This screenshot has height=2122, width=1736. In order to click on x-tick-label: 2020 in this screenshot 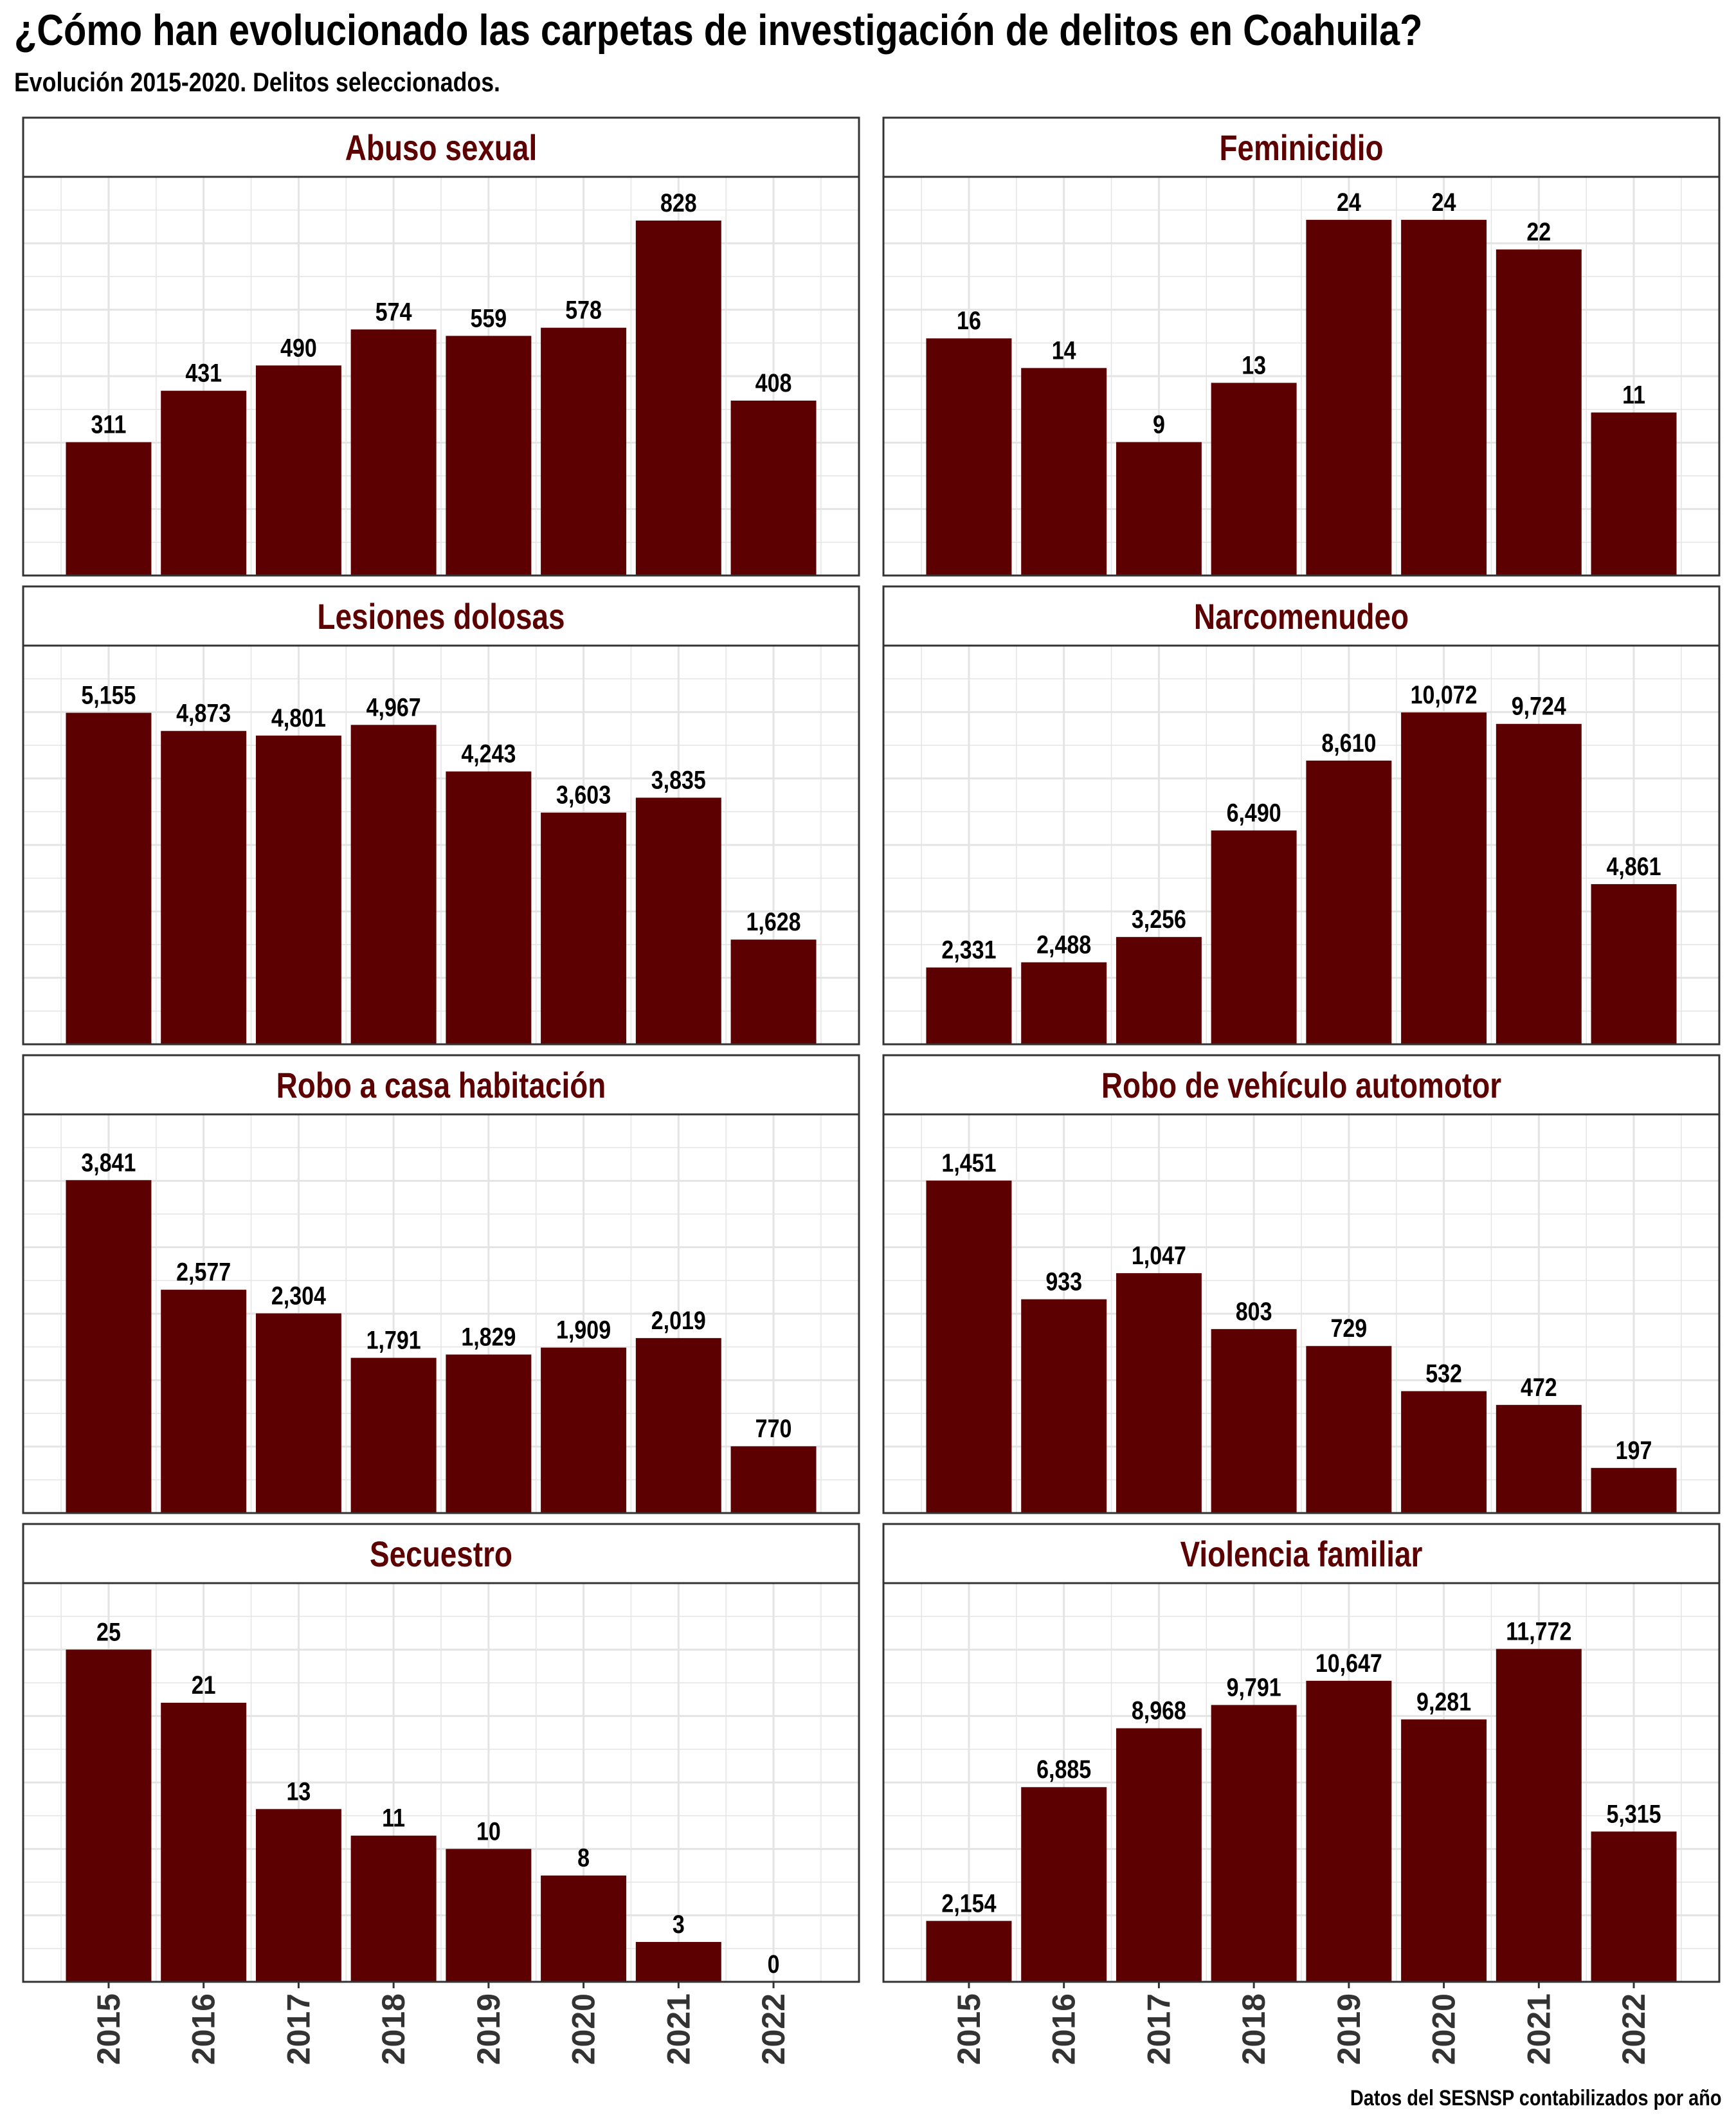, I will do `click(584, 2029)`.